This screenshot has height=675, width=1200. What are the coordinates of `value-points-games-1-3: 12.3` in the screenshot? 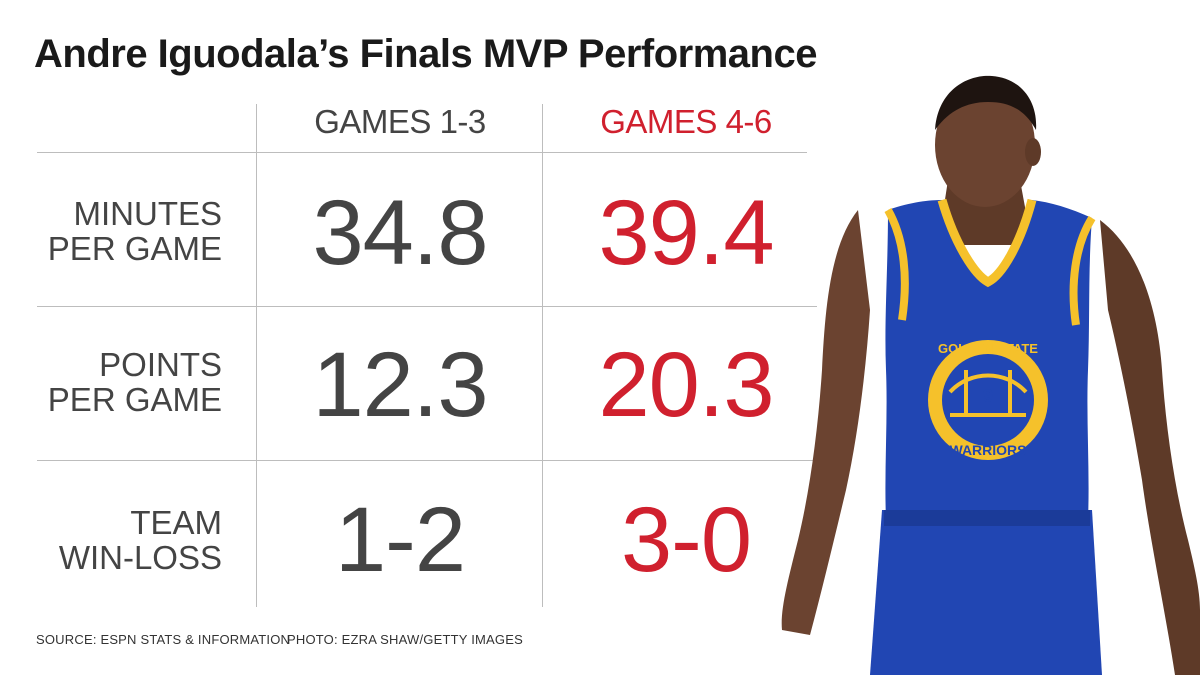 It's located at (400, 385).